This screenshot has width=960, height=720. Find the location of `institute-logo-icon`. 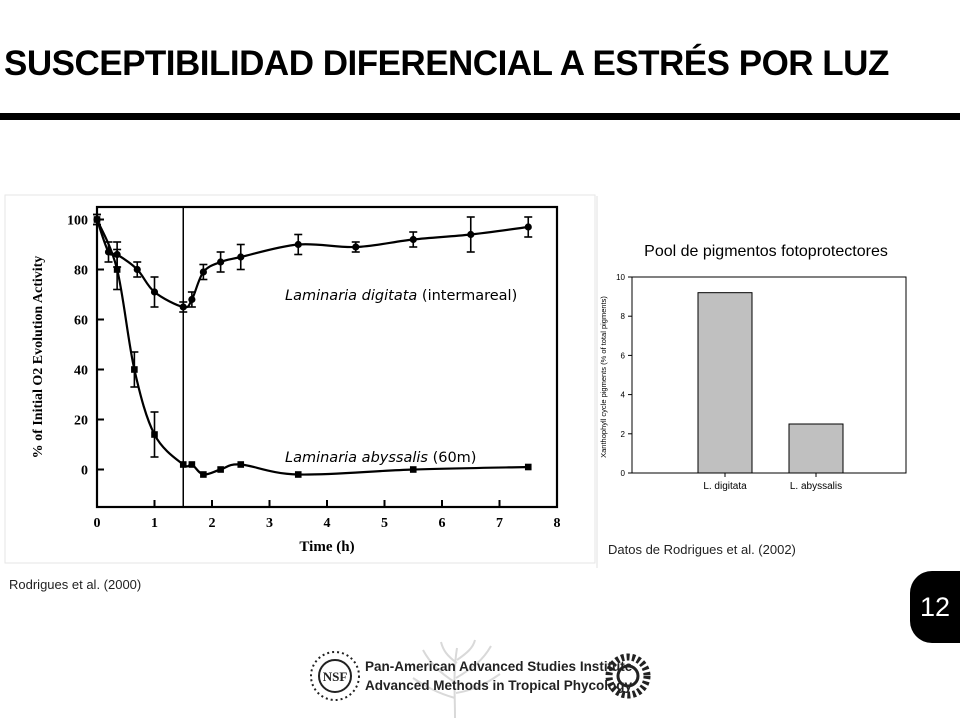

institute-logo-icon is located at coordinates (628, 676).